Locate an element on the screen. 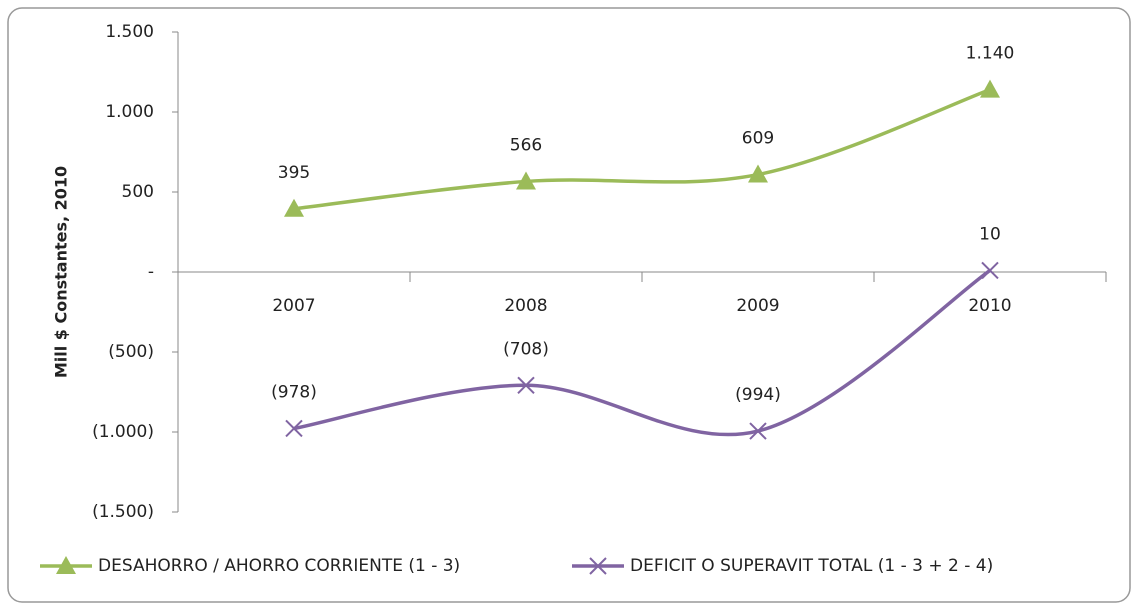 The height and width of the screenshot is (610, 1139). data-label: (978) is located at coordinates (294, 392).